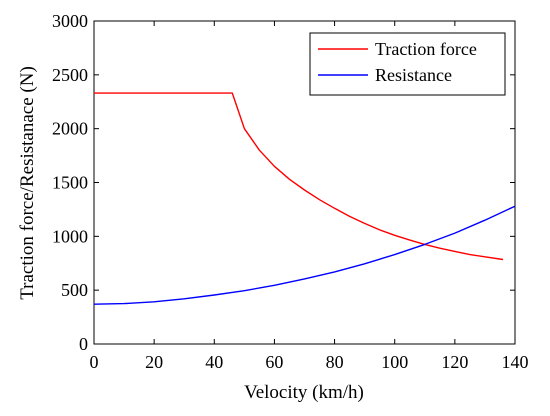  Describe the element at coordinates (515, 362) in the screenshot. I see `x-tick-label: 140` at that location.